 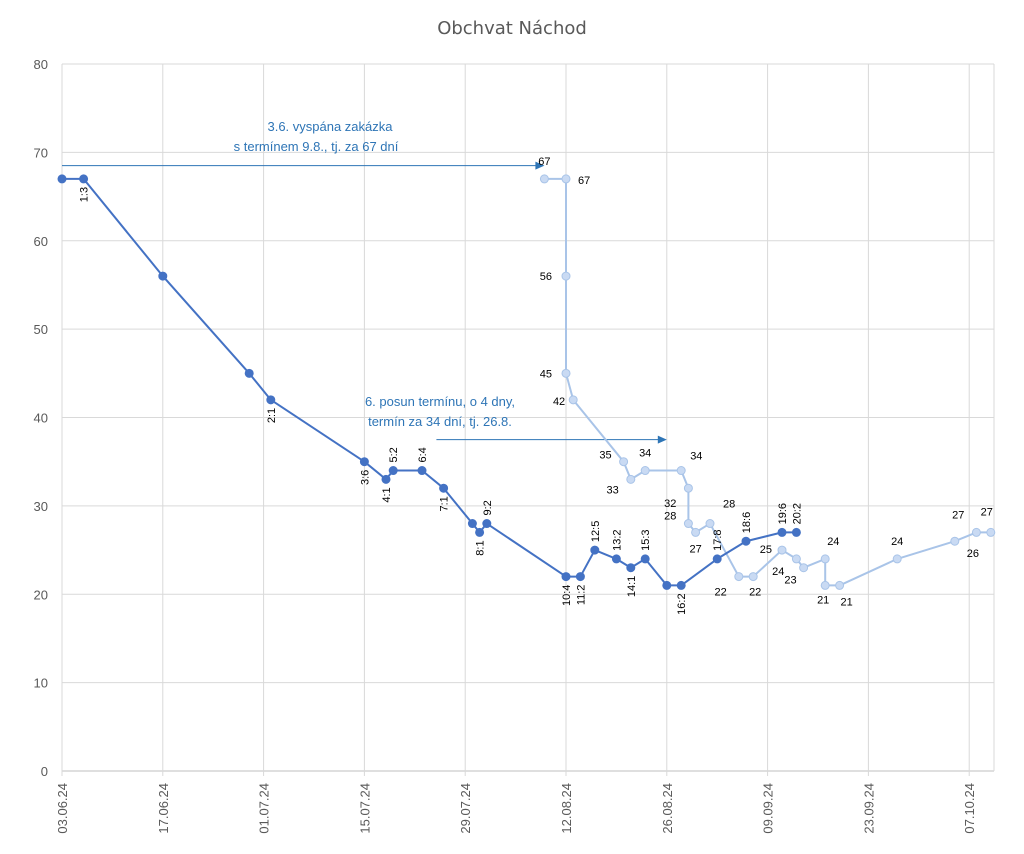 What do you see at coordinates (546, 277) in the screenshot?
I see `secondary-label-2: 56` at bounding box center [546, 277].